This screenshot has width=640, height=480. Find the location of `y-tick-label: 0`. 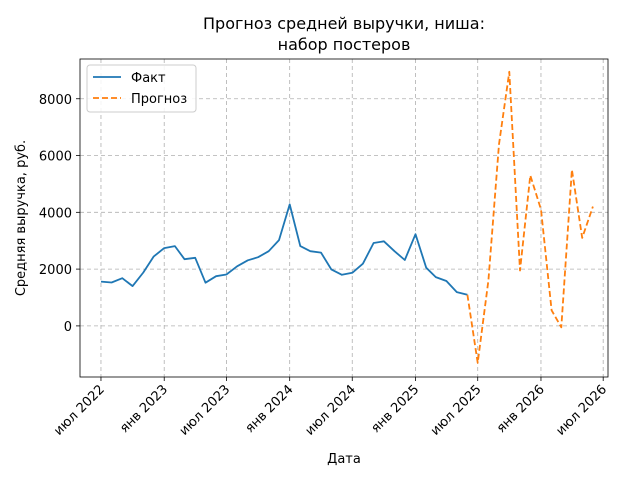

y-tick-label: 0 is located at coordinates (68, 327).